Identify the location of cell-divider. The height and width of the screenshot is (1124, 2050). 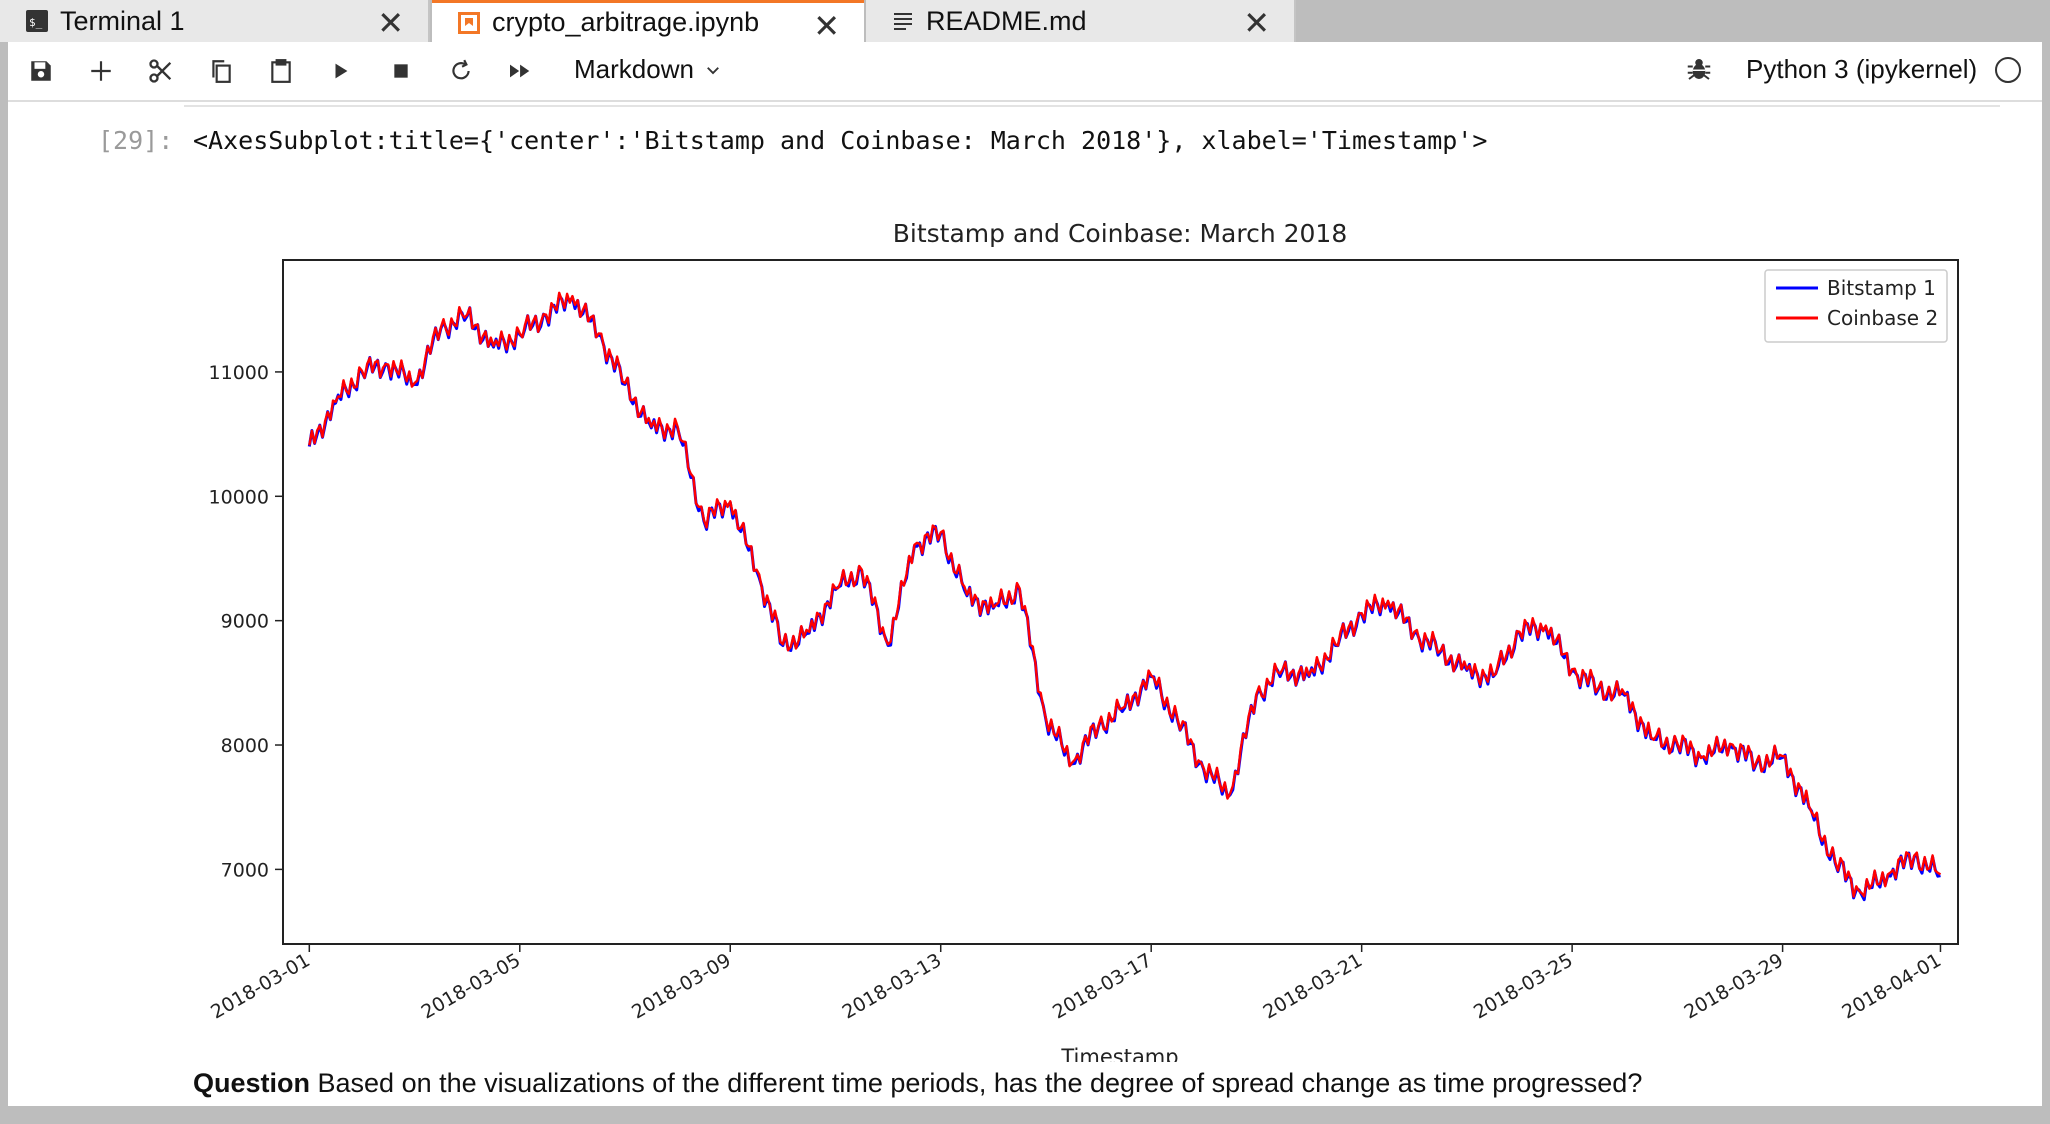
(1092, 106).